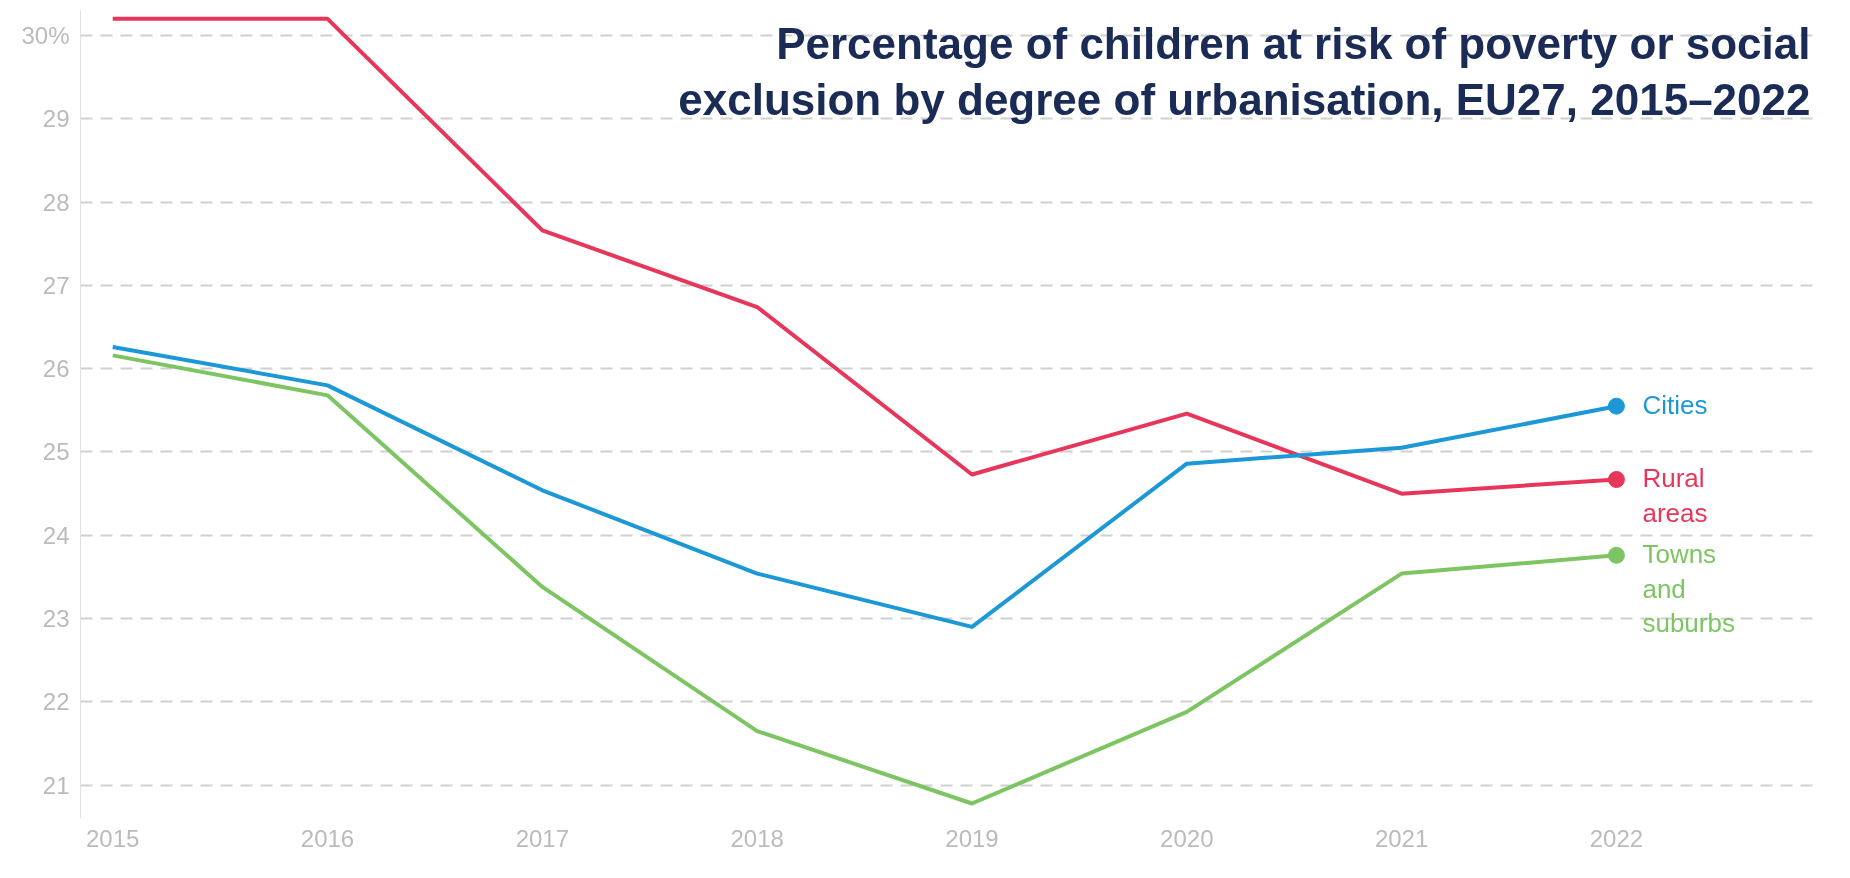 The width and height of the screenshot is (1850, 878). Describe the element at coordinates (56, 285) in the screenshot. I see `y-tick-label: 27` at that location.